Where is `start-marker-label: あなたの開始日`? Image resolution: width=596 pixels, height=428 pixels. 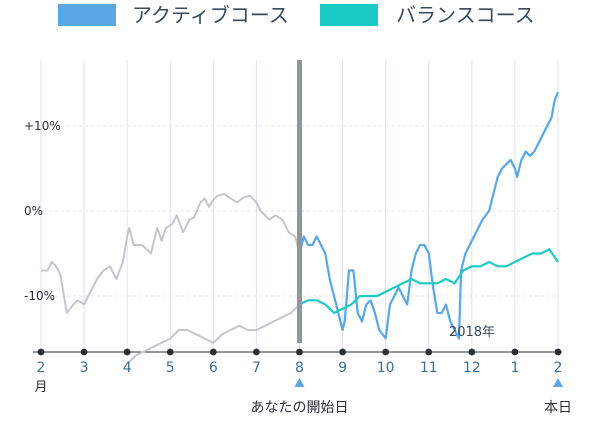 start-marker-label: あなたの開始日 is located at coordinates (300, 408).